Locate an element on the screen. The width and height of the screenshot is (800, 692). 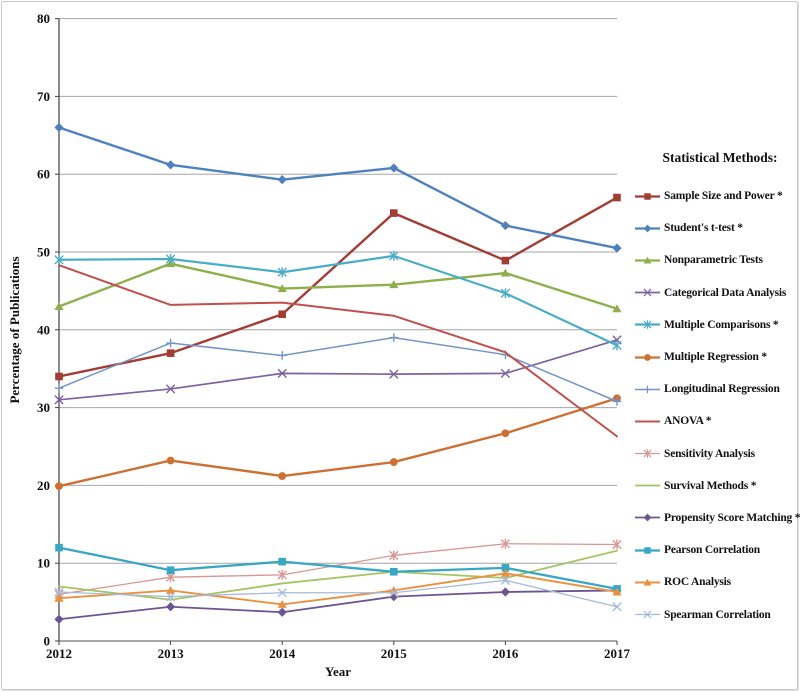
legend-item-label: Multiple Regression * is located at coordinates (715, 357).